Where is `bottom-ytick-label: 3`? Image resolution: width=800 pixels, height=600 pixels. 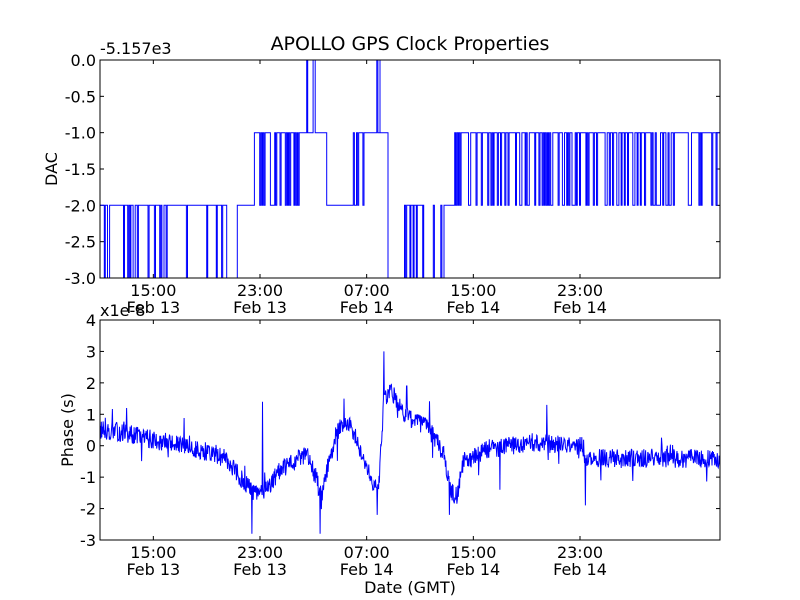 bottom-ytick-label: 3 is located at coordinates (91, 351).